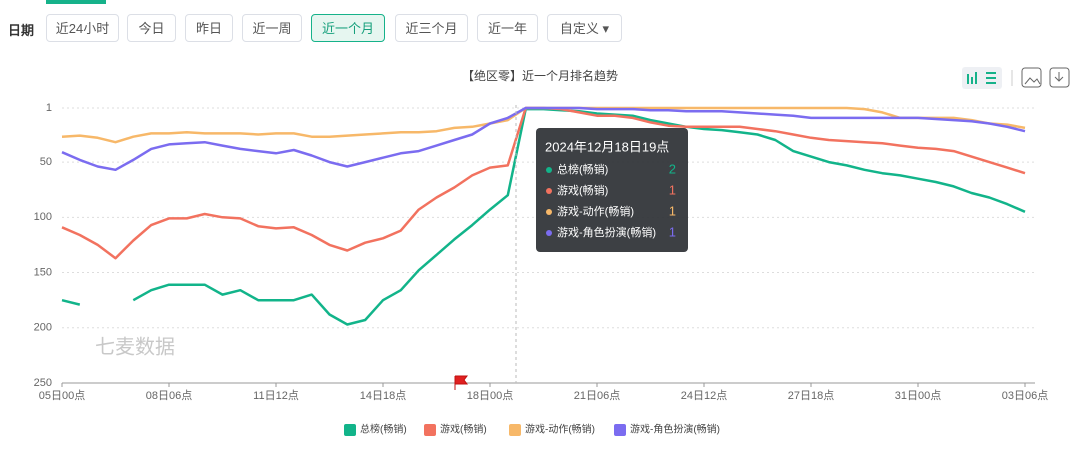 The height and width of the screenshot is (450, 1080). Describe the element at coordinates (383, 395) in the screenshot. I see `x-tick-label: 14日18点` at that location.